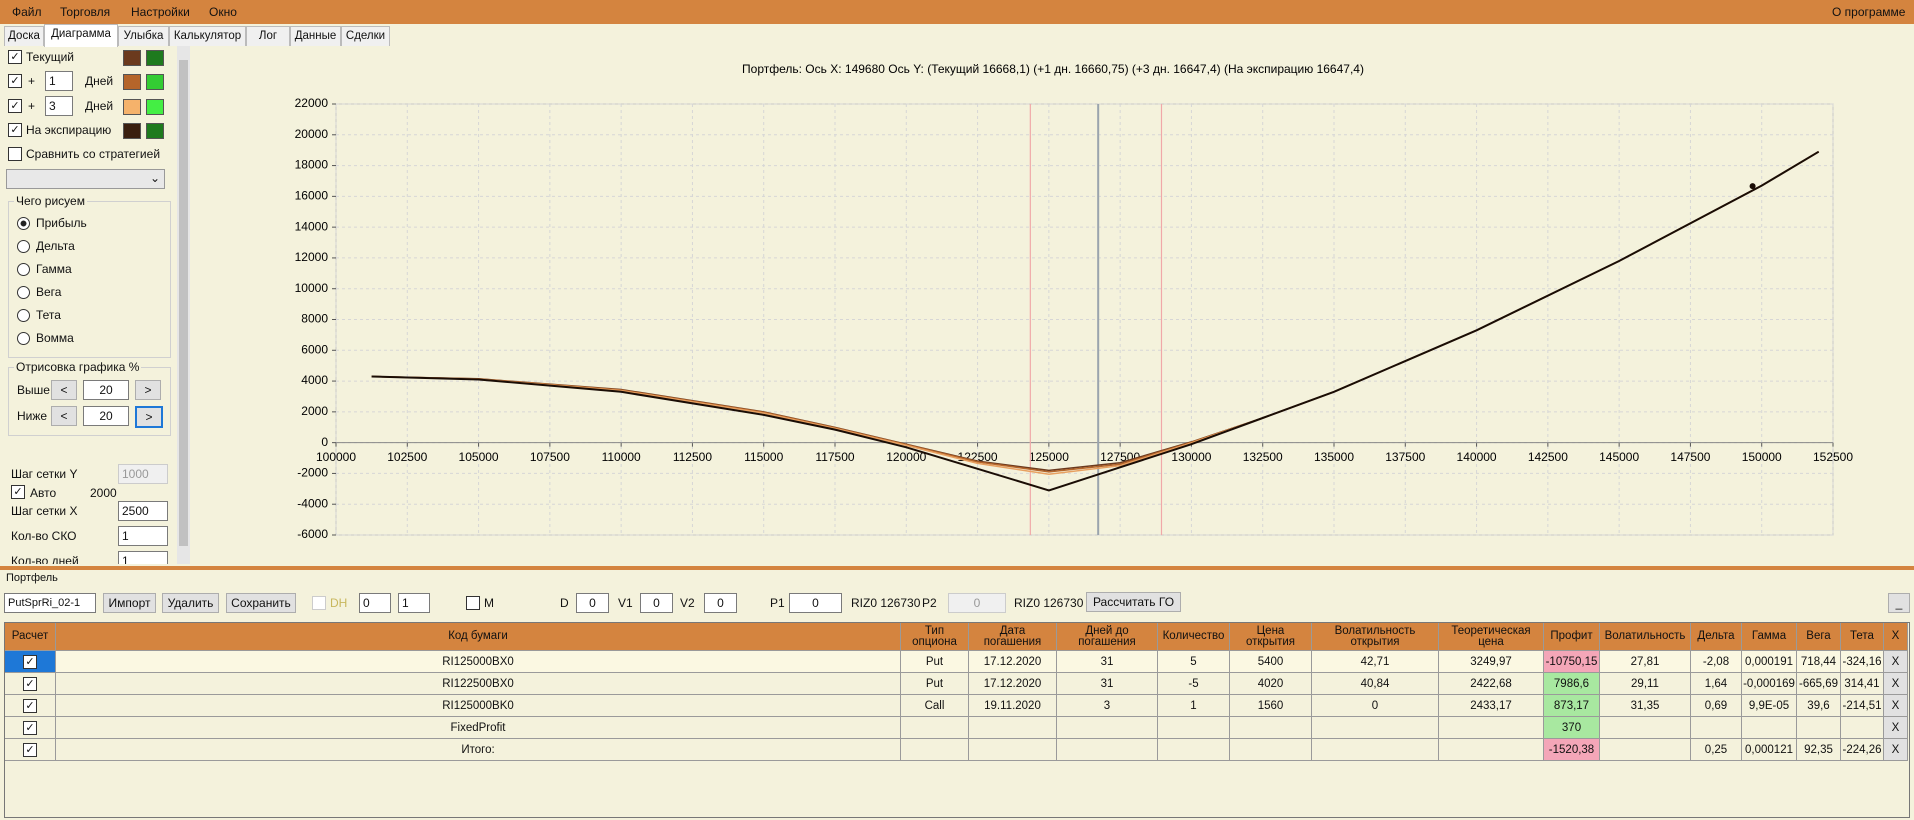  What do you see at coordinates (55, 338) in the screenshot?
I see `label: Вомма` at bounding box center [55, 338].